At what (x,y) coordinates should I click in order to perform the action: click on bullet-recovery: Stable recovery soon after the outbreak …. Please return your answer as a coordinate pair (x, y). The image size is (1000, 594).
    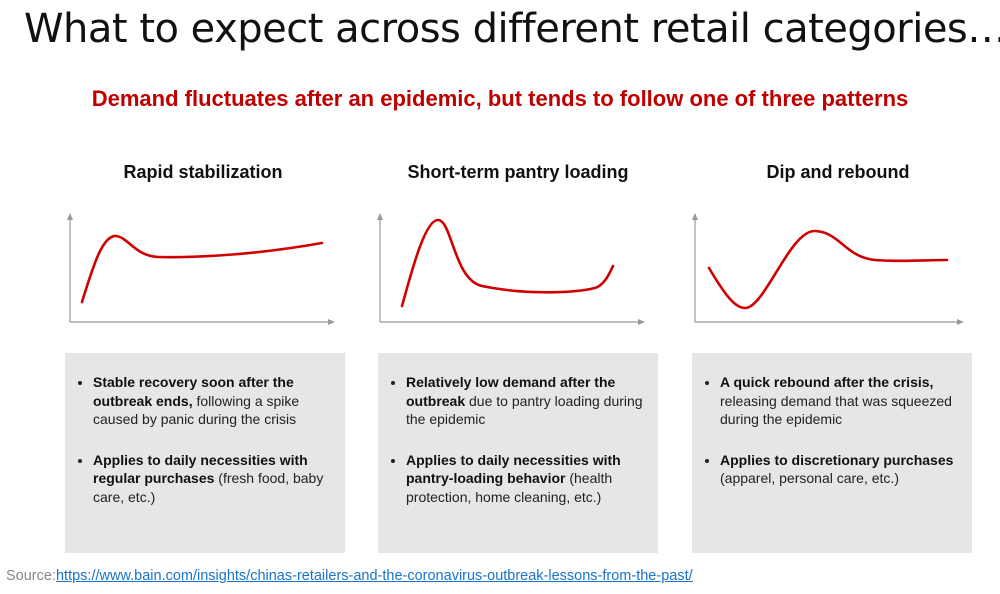
    Looking at the image, I should click on (212, 401).